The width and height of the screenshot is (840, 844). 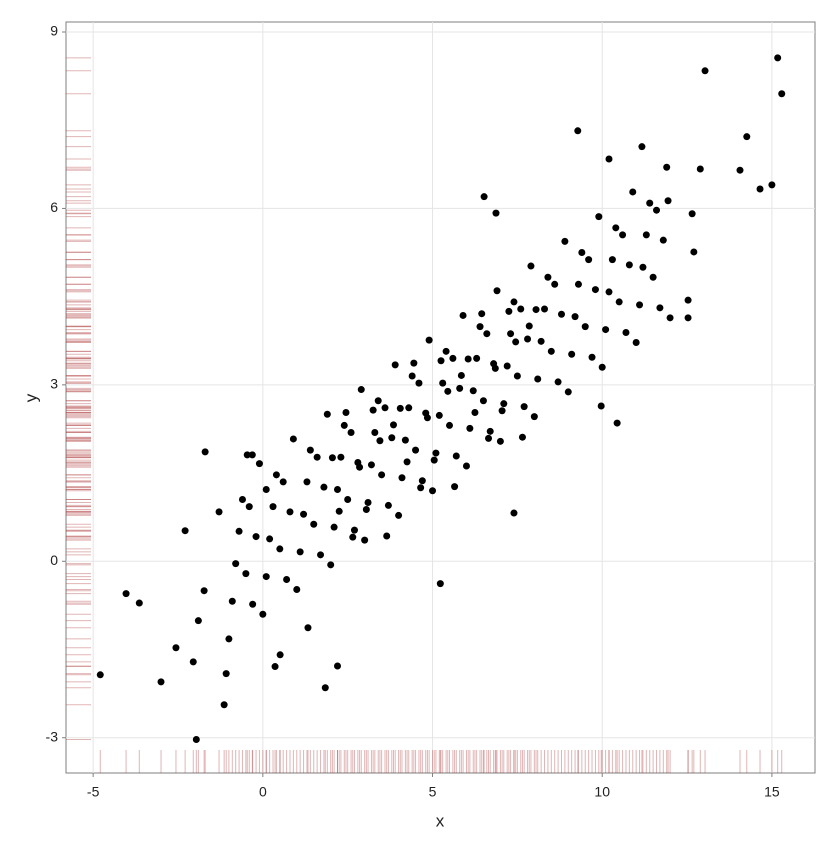 I want to click on x-tick-label: 15, so click(x=772, y=792).